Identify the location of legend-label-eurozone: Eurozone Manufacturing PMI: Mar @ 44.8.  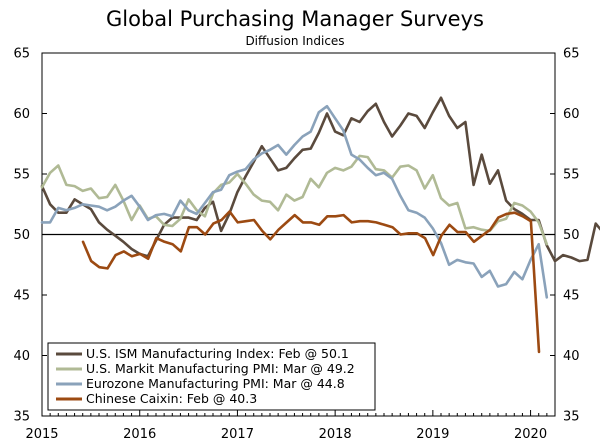
(215, 383).